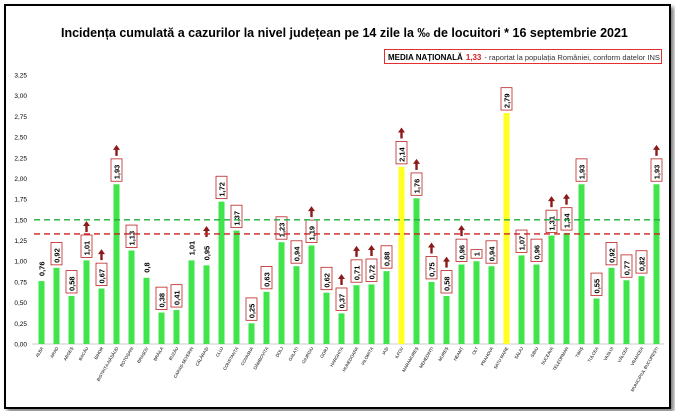 The height and width of the screenshot is (411, 675). Describe the element at coordinates (579, 352) in the screenshot. I see `category-label: TIMIȘ` at that location.